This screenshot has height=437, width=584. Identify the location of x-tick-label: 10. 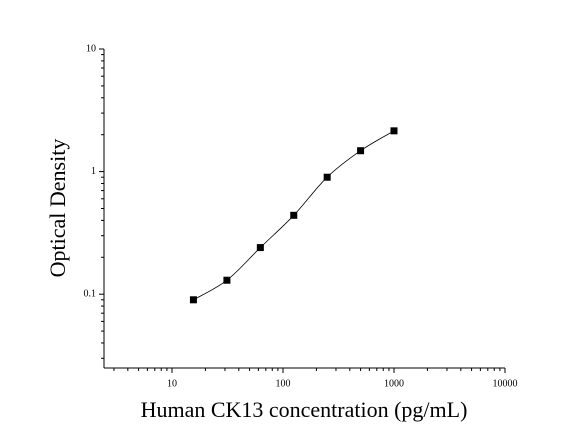
(172, 383).